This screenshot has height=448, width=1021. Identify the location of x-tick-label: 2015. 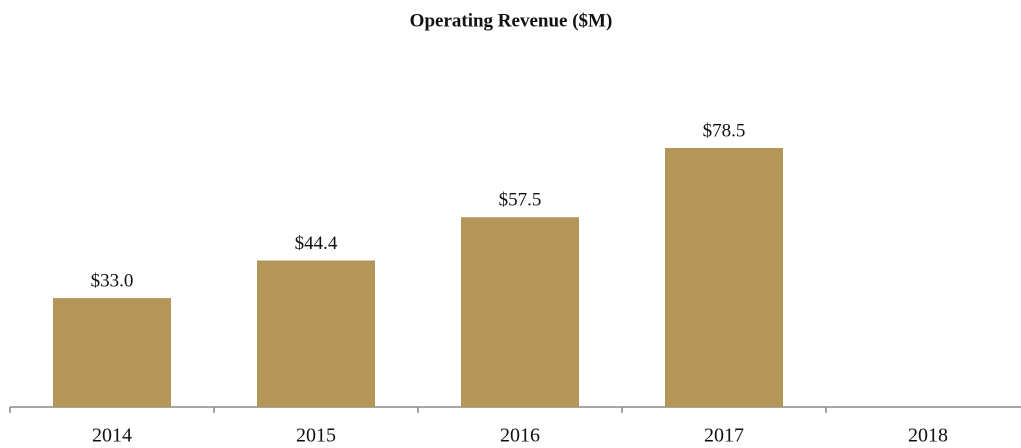
(316, 436).